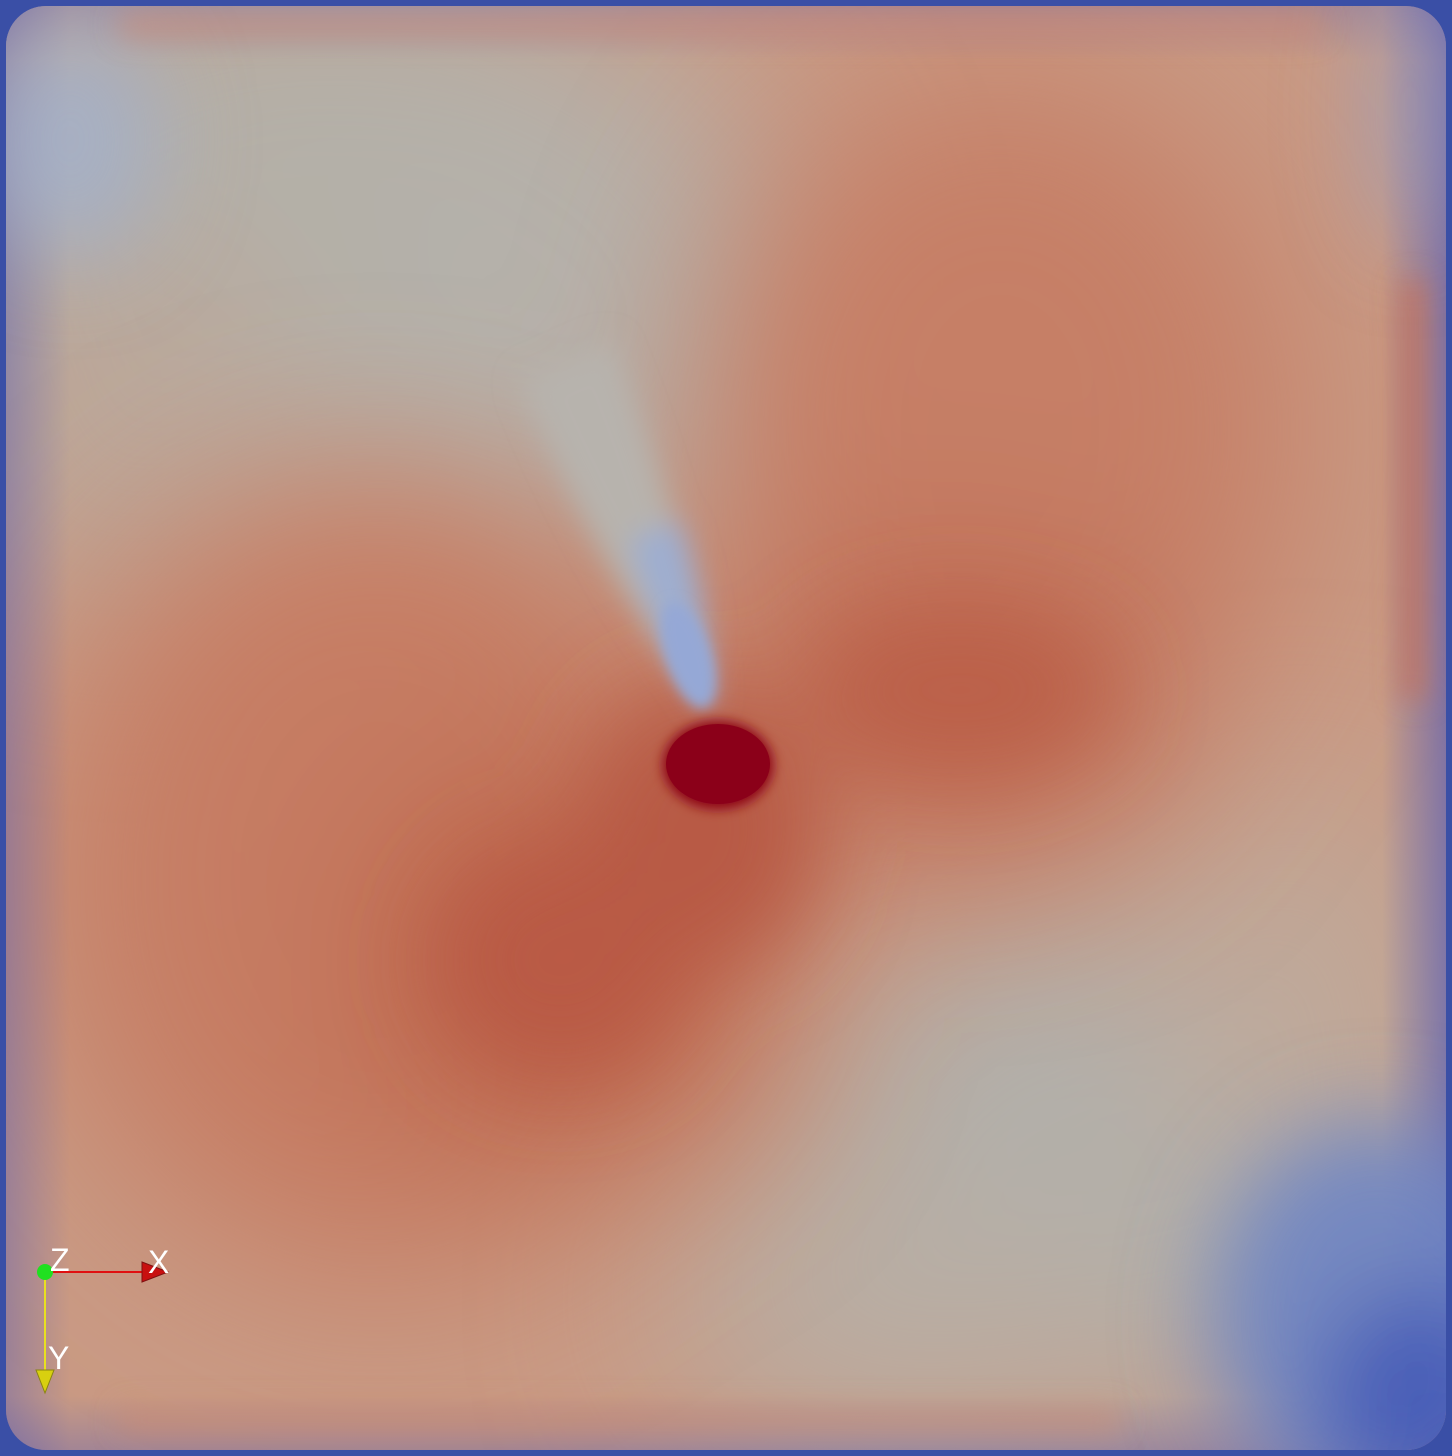 The image size is (1452, 1456). I want to click on x-axis-label: X, so click(158, 1262).